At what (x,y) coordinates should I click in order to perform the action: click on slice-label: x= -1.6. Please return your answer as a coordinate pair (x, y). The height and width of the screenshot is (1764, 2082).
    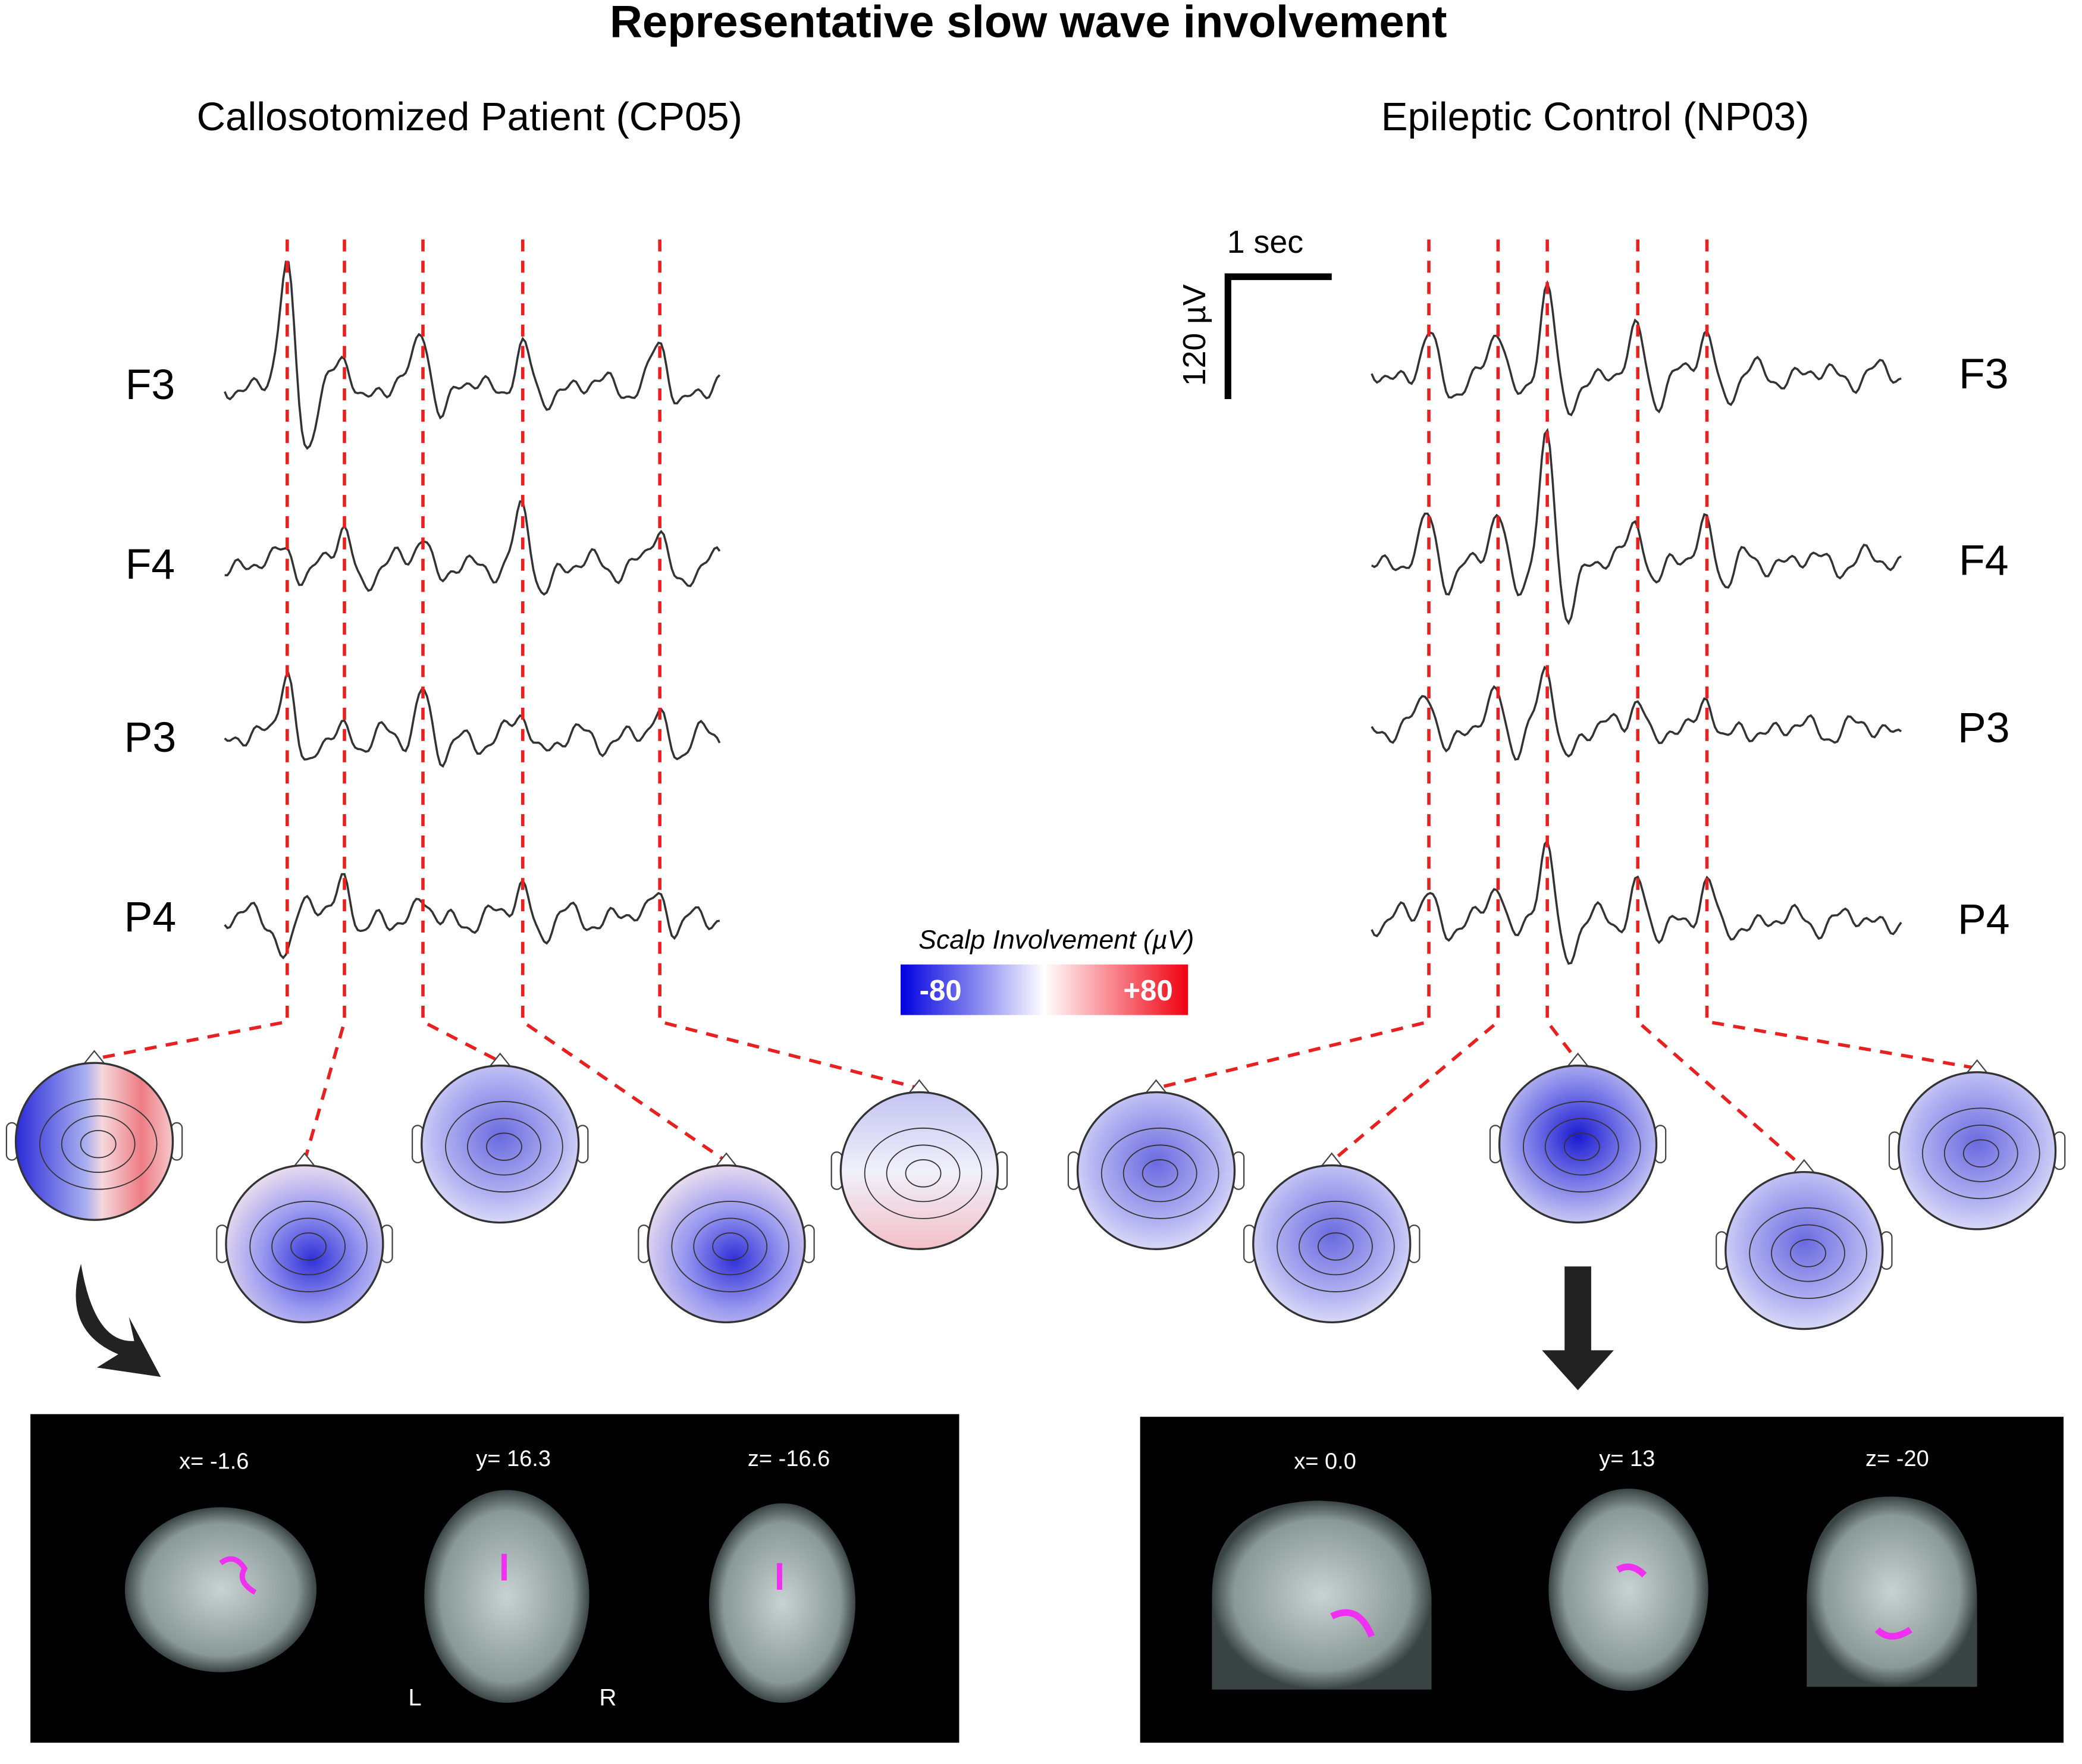
    Looking at the image, I should click on (214, 1461).